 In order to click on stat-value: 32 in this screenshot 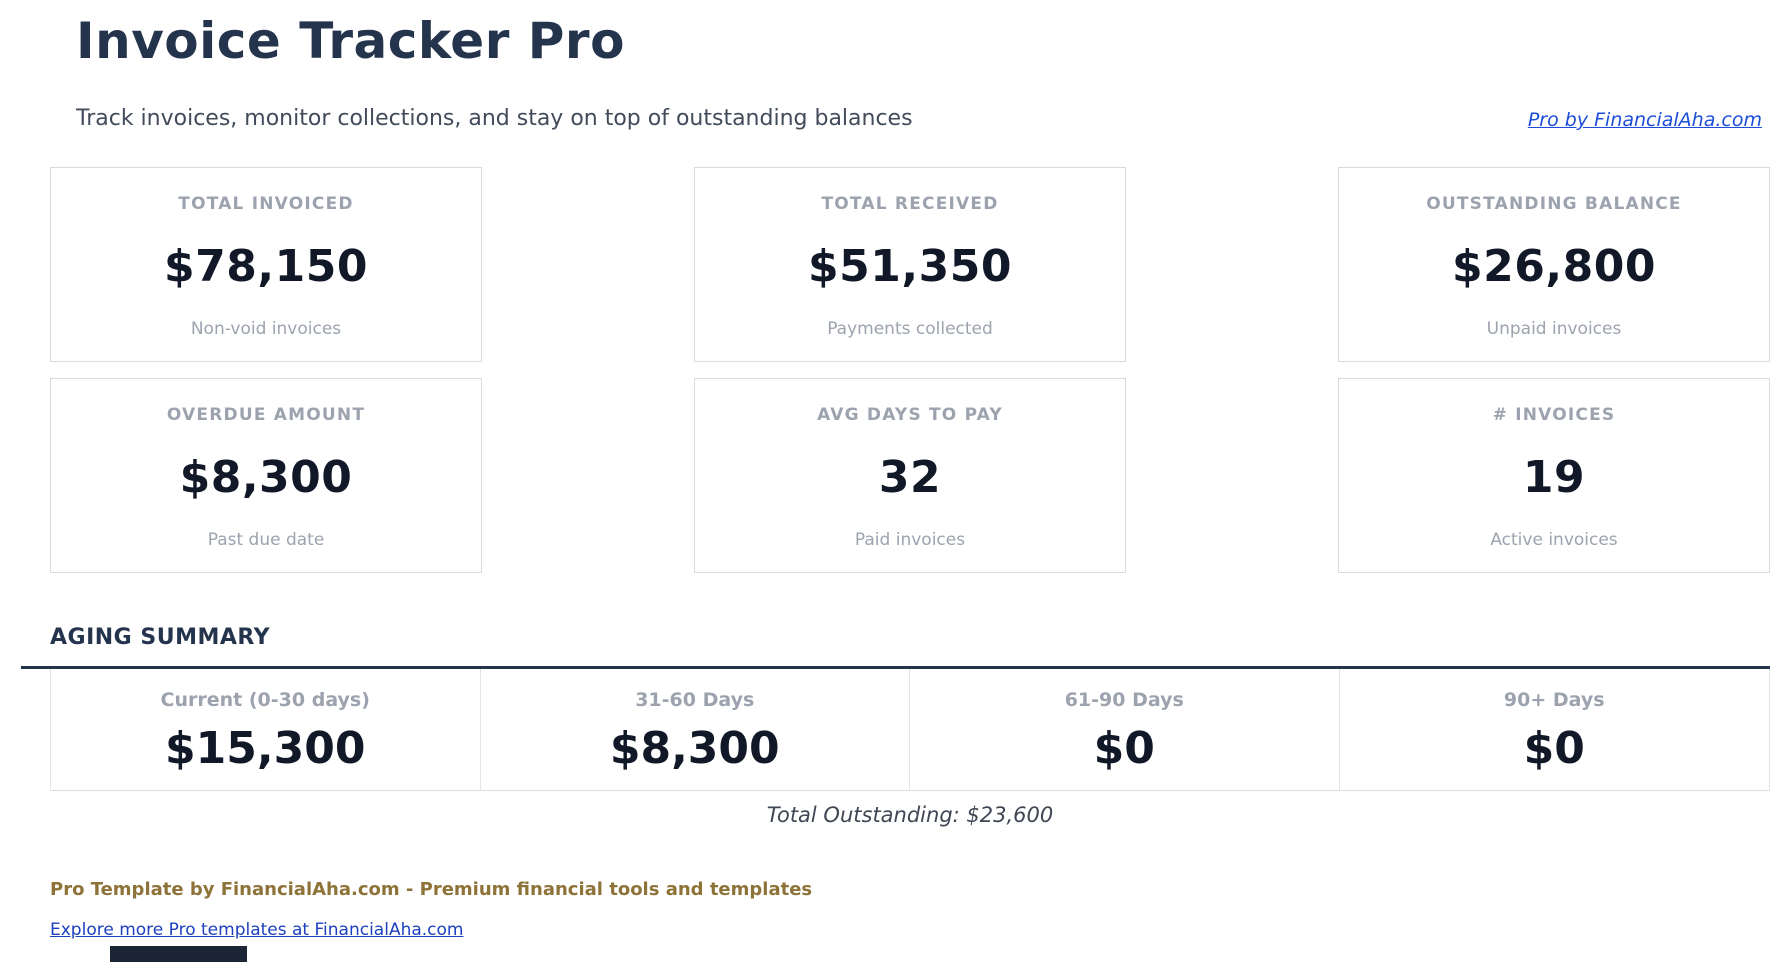, I will do `click(910, 477)`.